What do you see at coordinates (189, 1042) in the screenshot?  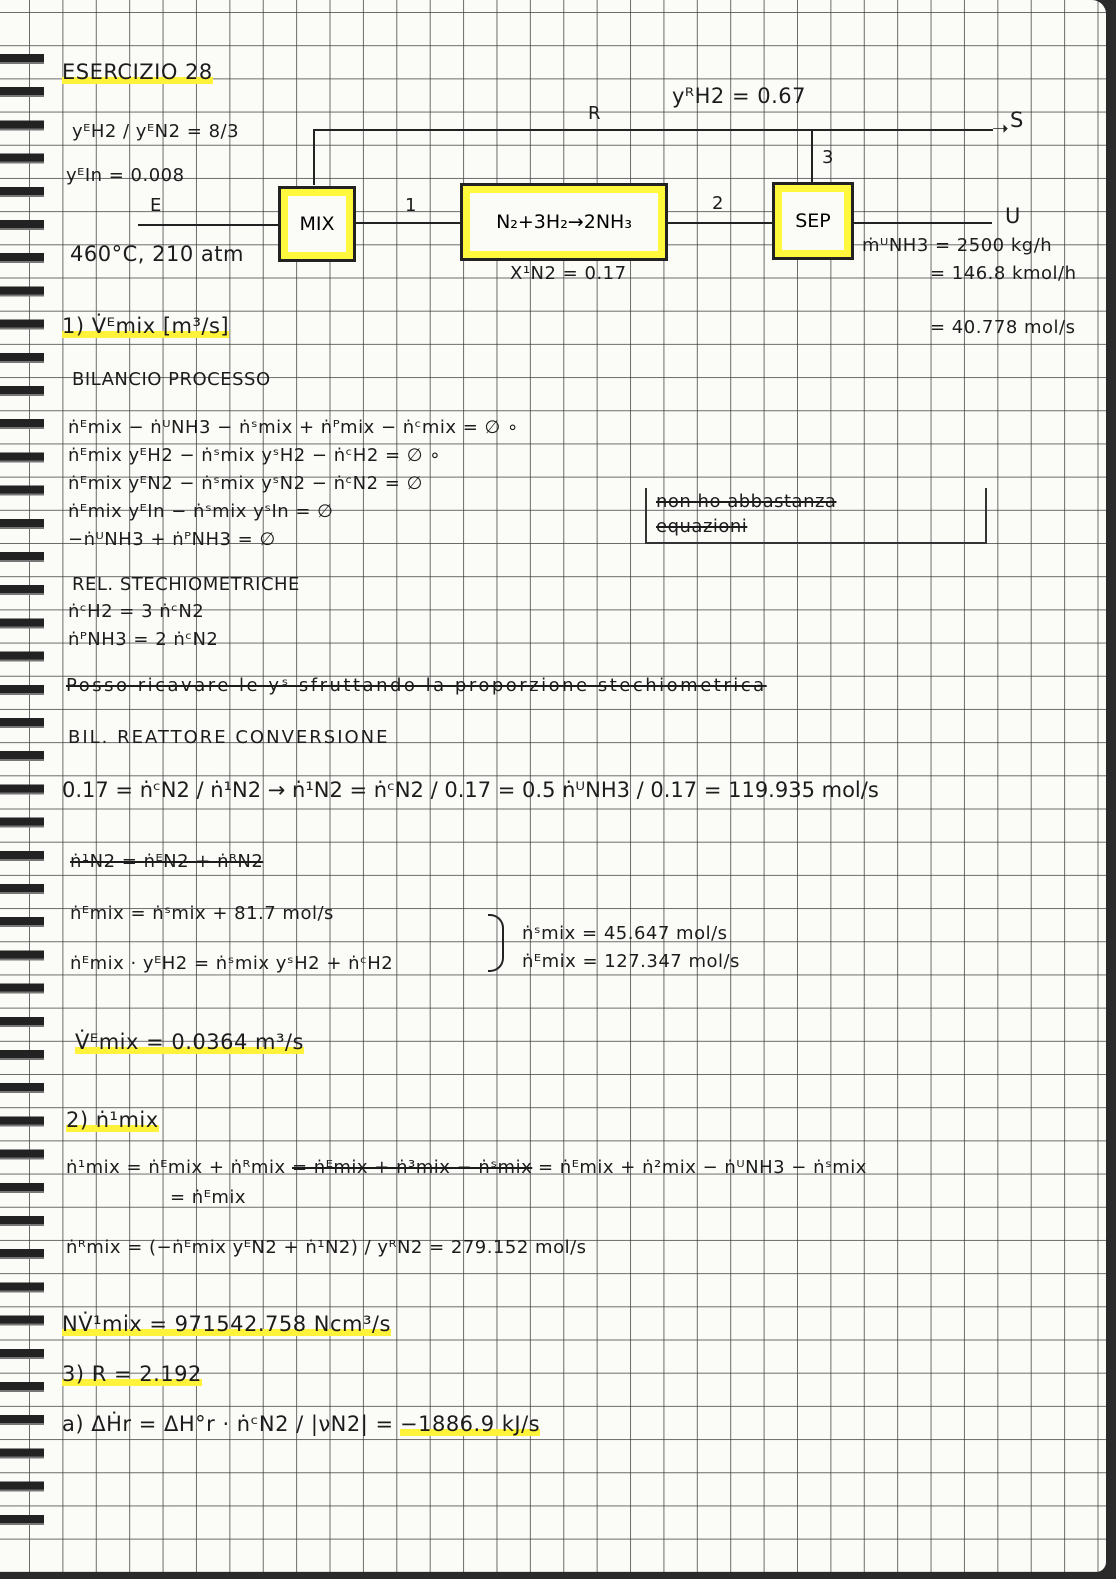 I see `section-1-result: V̇ᴱmix = 0.0364 m³/s` at bounding box center [189, 1042].